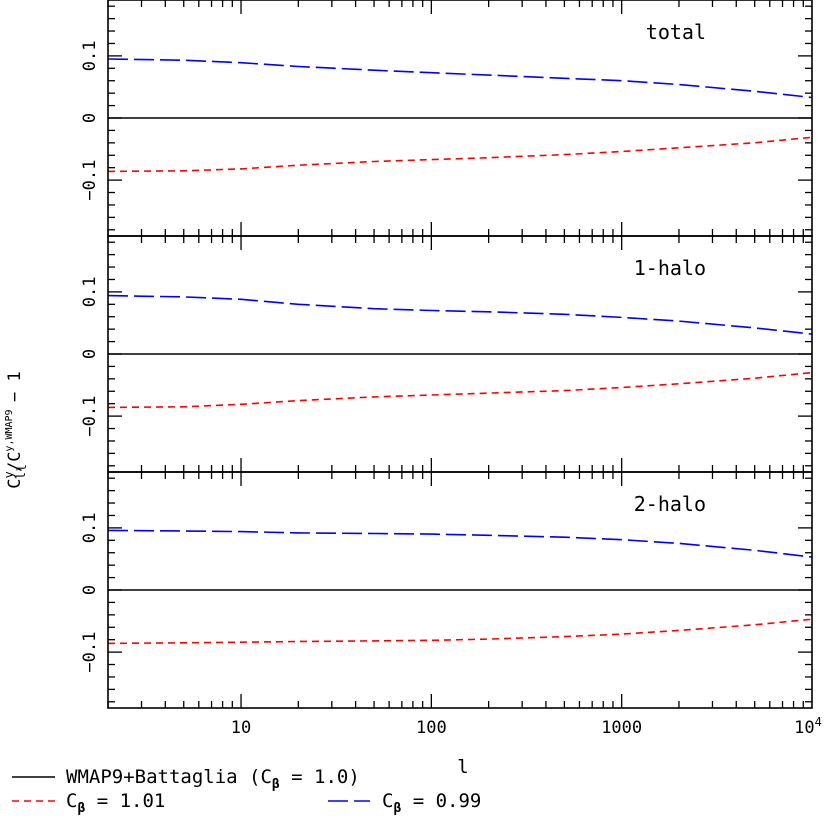  I want to click on x-tick-labels: 10 100 1000 10⁴, so click(526, 726).